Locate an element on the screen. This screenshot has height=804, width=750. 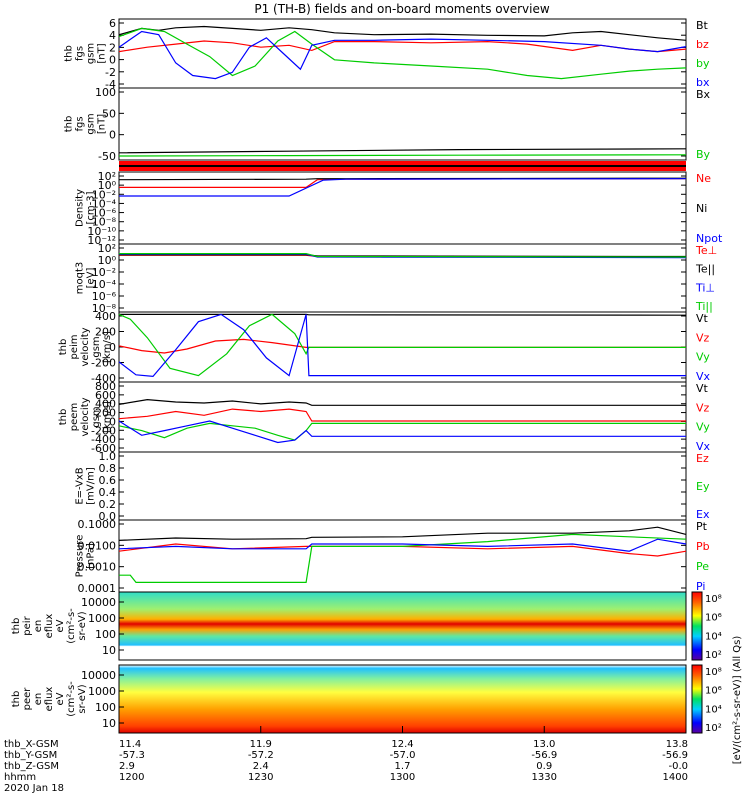
colorbar-label: [eV/(cm²-s-sr-eV)] (All Qs) is located at coordinates (737, 700).